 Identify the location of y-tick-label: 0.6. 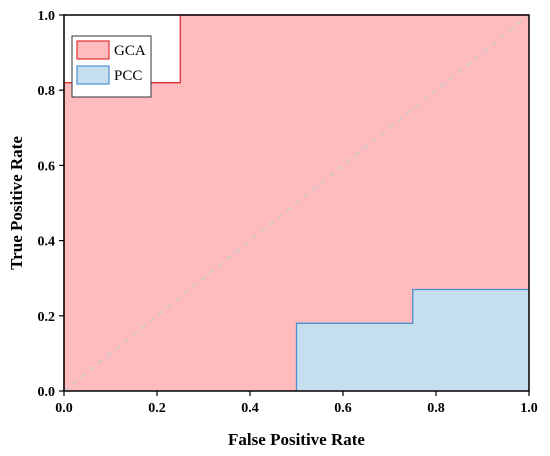
(47, 166).